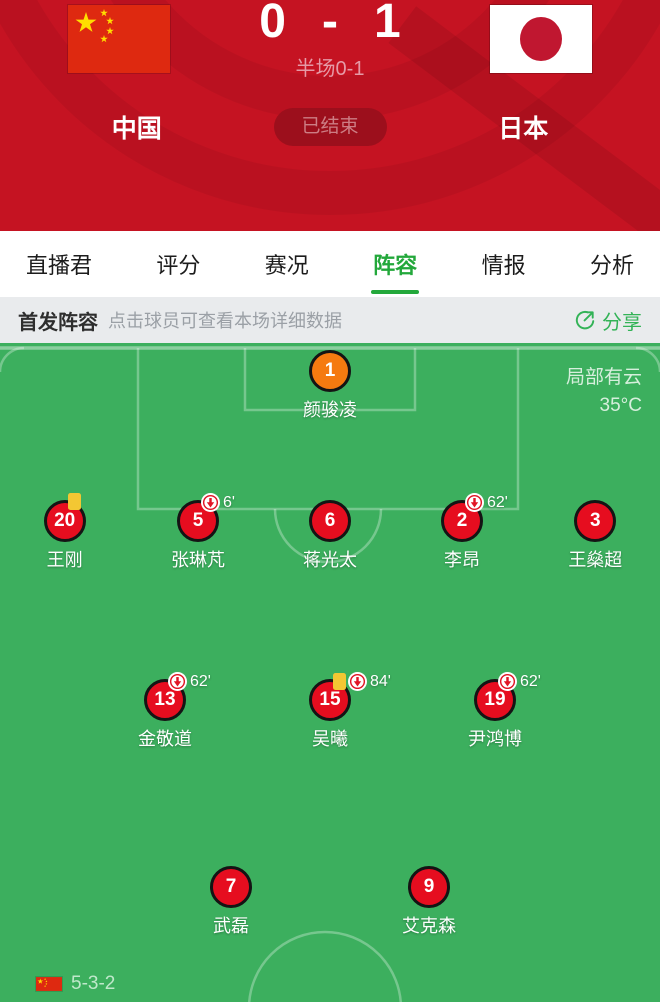  What do you see at coordinates (603, 377) in the screenshot?
I see `weather-condition: 局部有云` at bounding box center [603, 377].